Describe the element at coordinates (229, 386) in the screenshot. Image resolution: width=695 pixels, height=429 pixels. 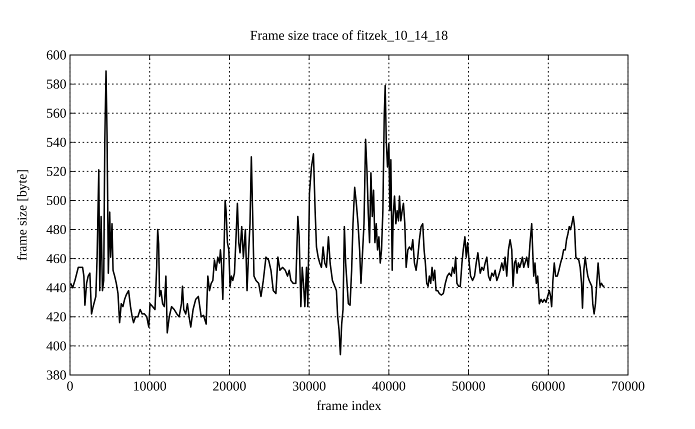
I see `x-tick-label: 20000` at that location.